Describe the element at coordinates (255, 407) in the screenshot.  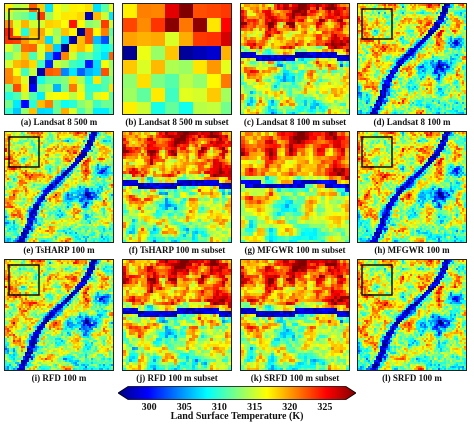
I see `colorbar-tick-label: 315` at that location.